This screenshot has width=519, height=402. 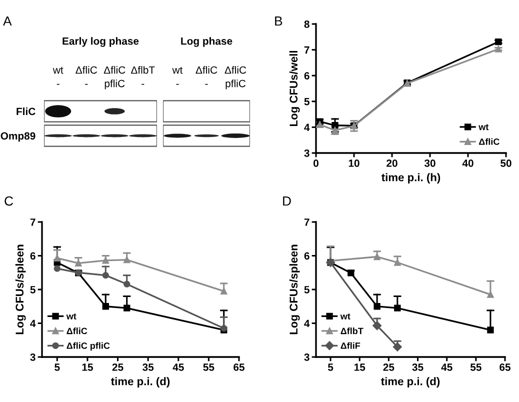 I want to click on text: C, so click(x=9, y=201).